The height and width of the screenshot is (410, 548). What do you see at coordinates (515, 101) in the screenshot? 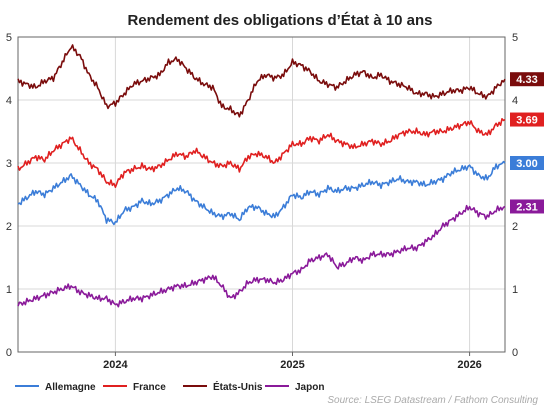
I see `y-tick-label-right: 4` at bounding box center [515, 101].